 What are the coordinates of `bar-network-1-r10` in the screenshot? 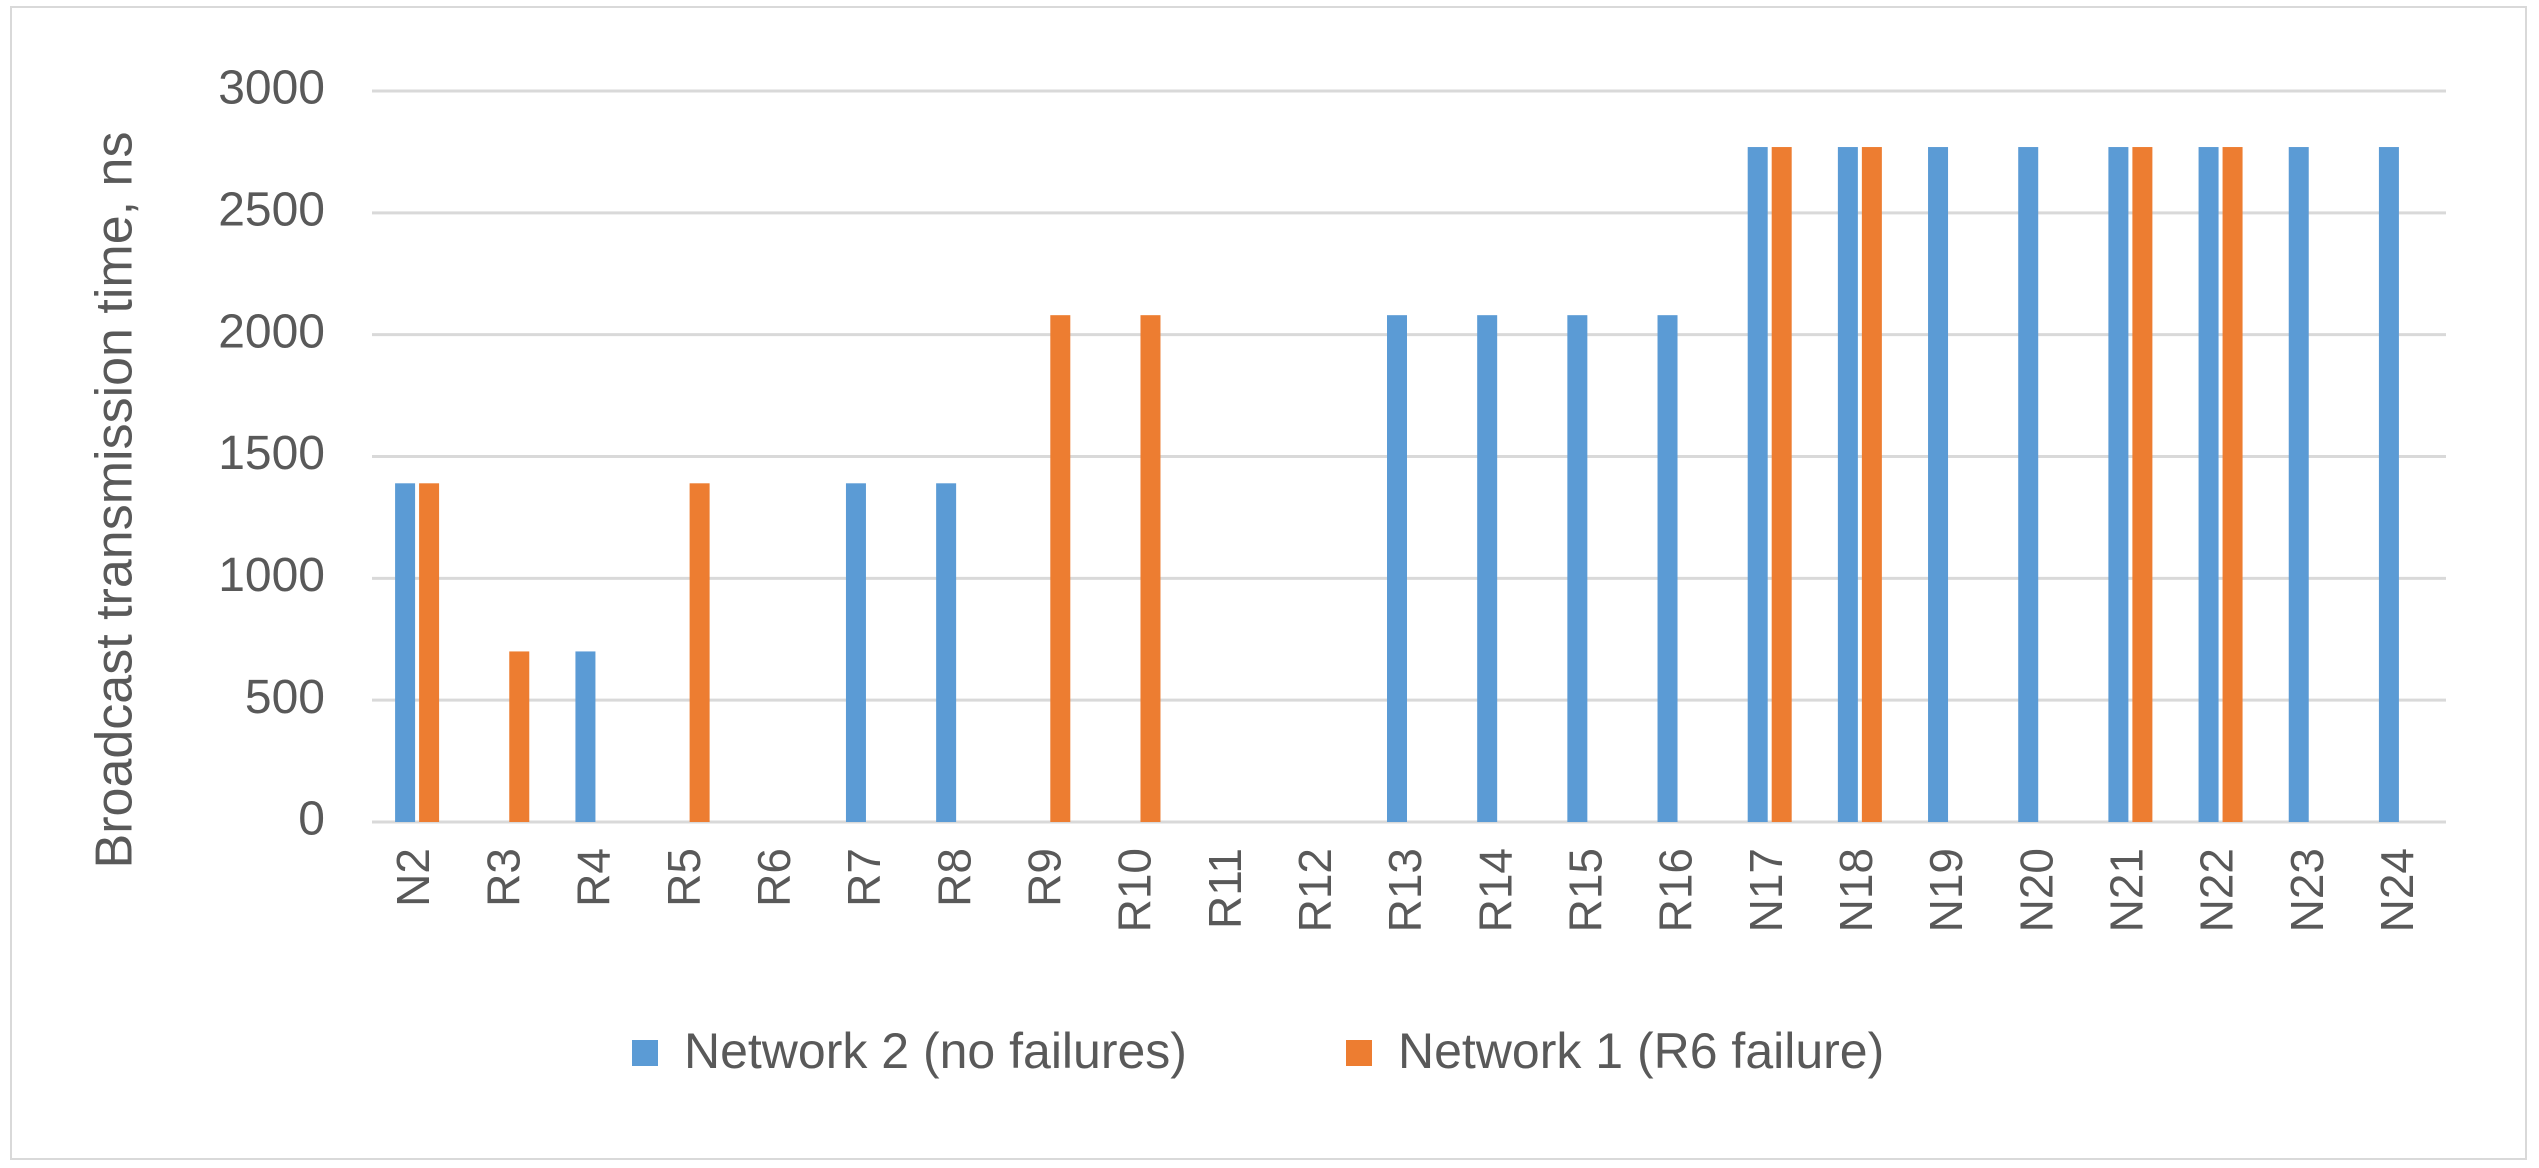 It's located at (1150, 568).